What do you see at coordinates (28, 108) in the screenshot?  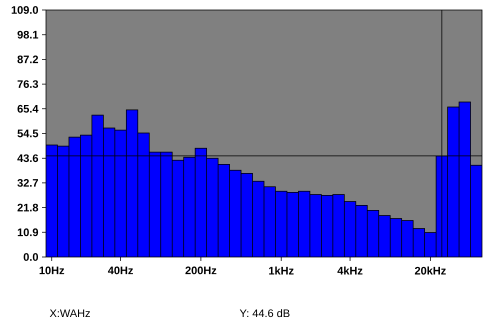 I see `y-tick-label: 65.4` at bounding box center [28, 108].